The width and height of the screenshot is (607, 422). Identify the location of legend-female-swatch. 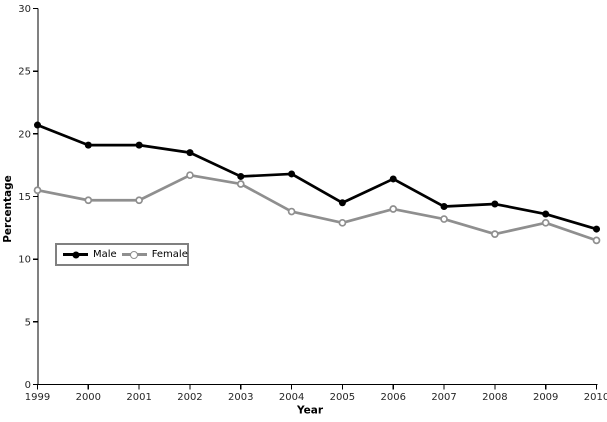
(134, 254).